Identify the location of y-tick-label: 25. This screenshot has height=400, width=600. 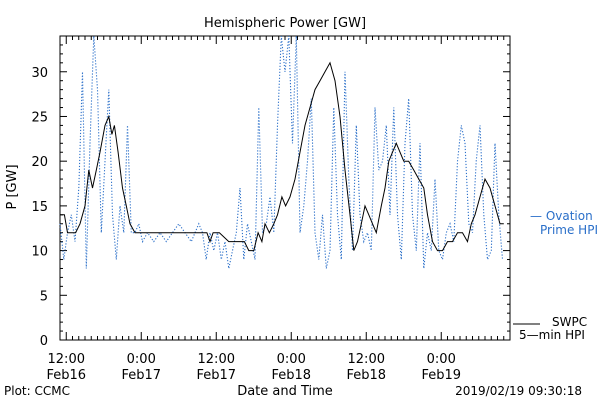
(39, 117).